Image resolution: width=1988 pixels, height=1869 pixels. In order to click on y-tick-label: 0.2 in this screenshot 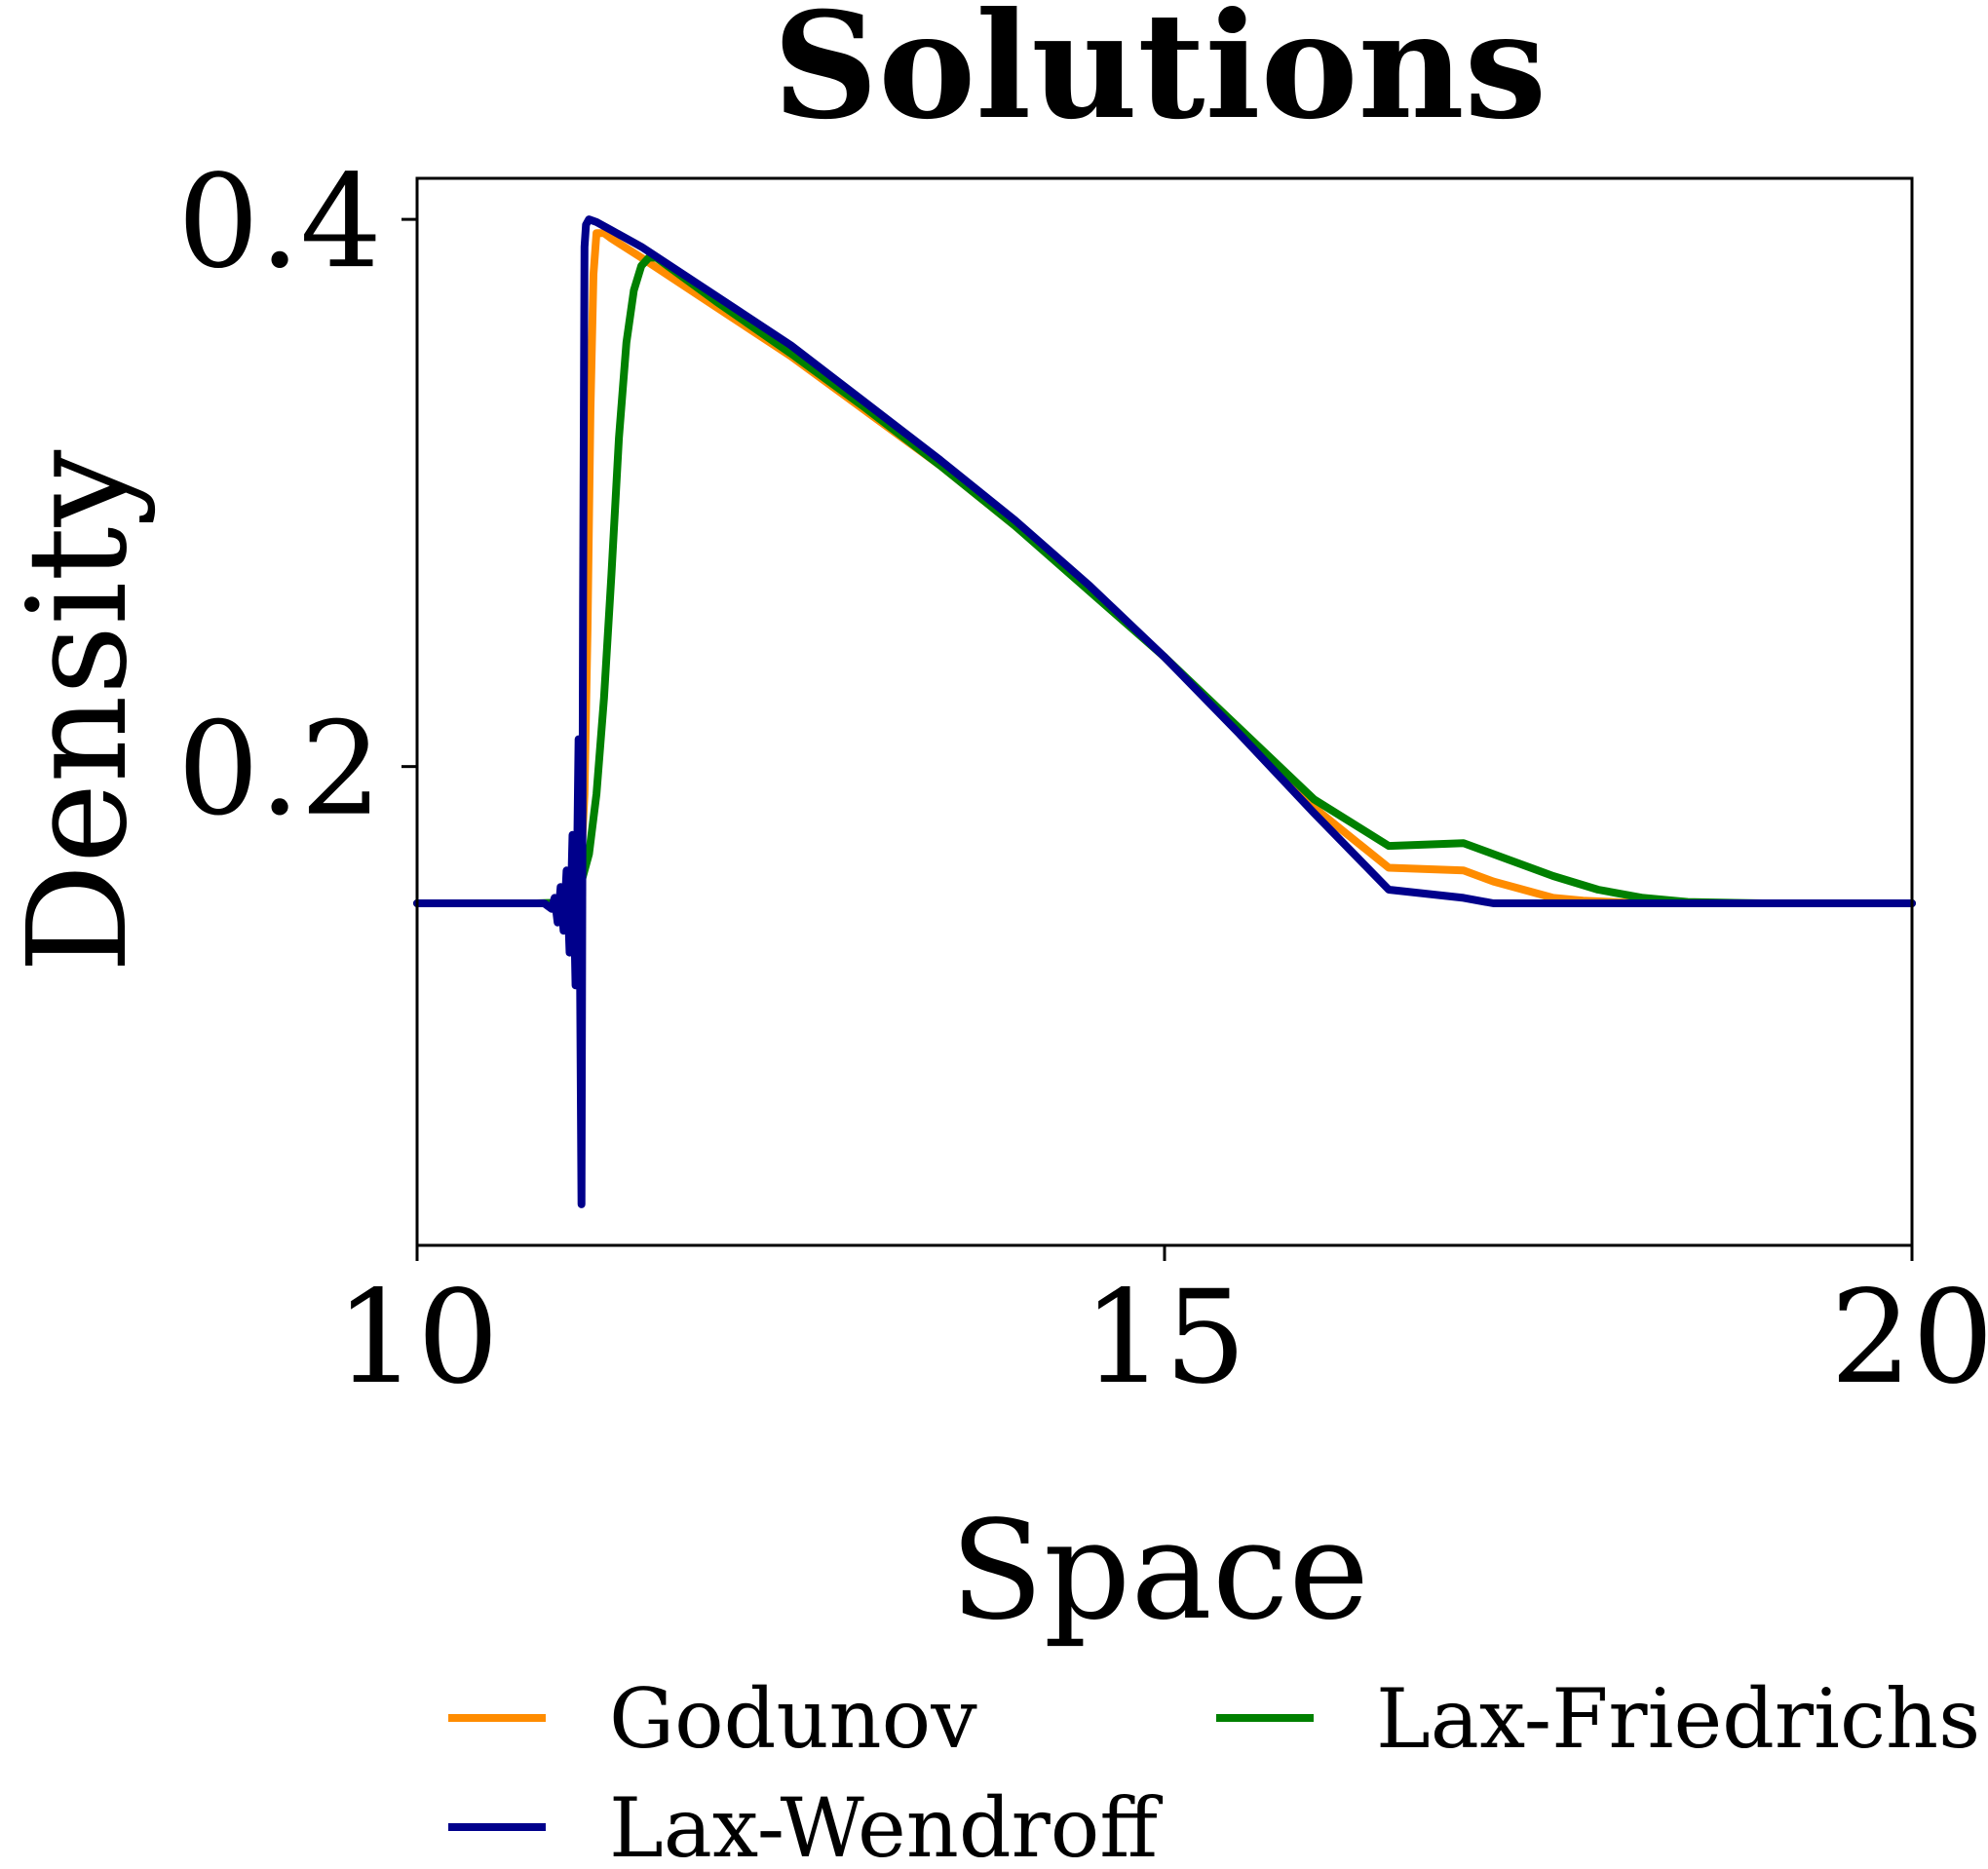, I will do `click(279, 770)`.